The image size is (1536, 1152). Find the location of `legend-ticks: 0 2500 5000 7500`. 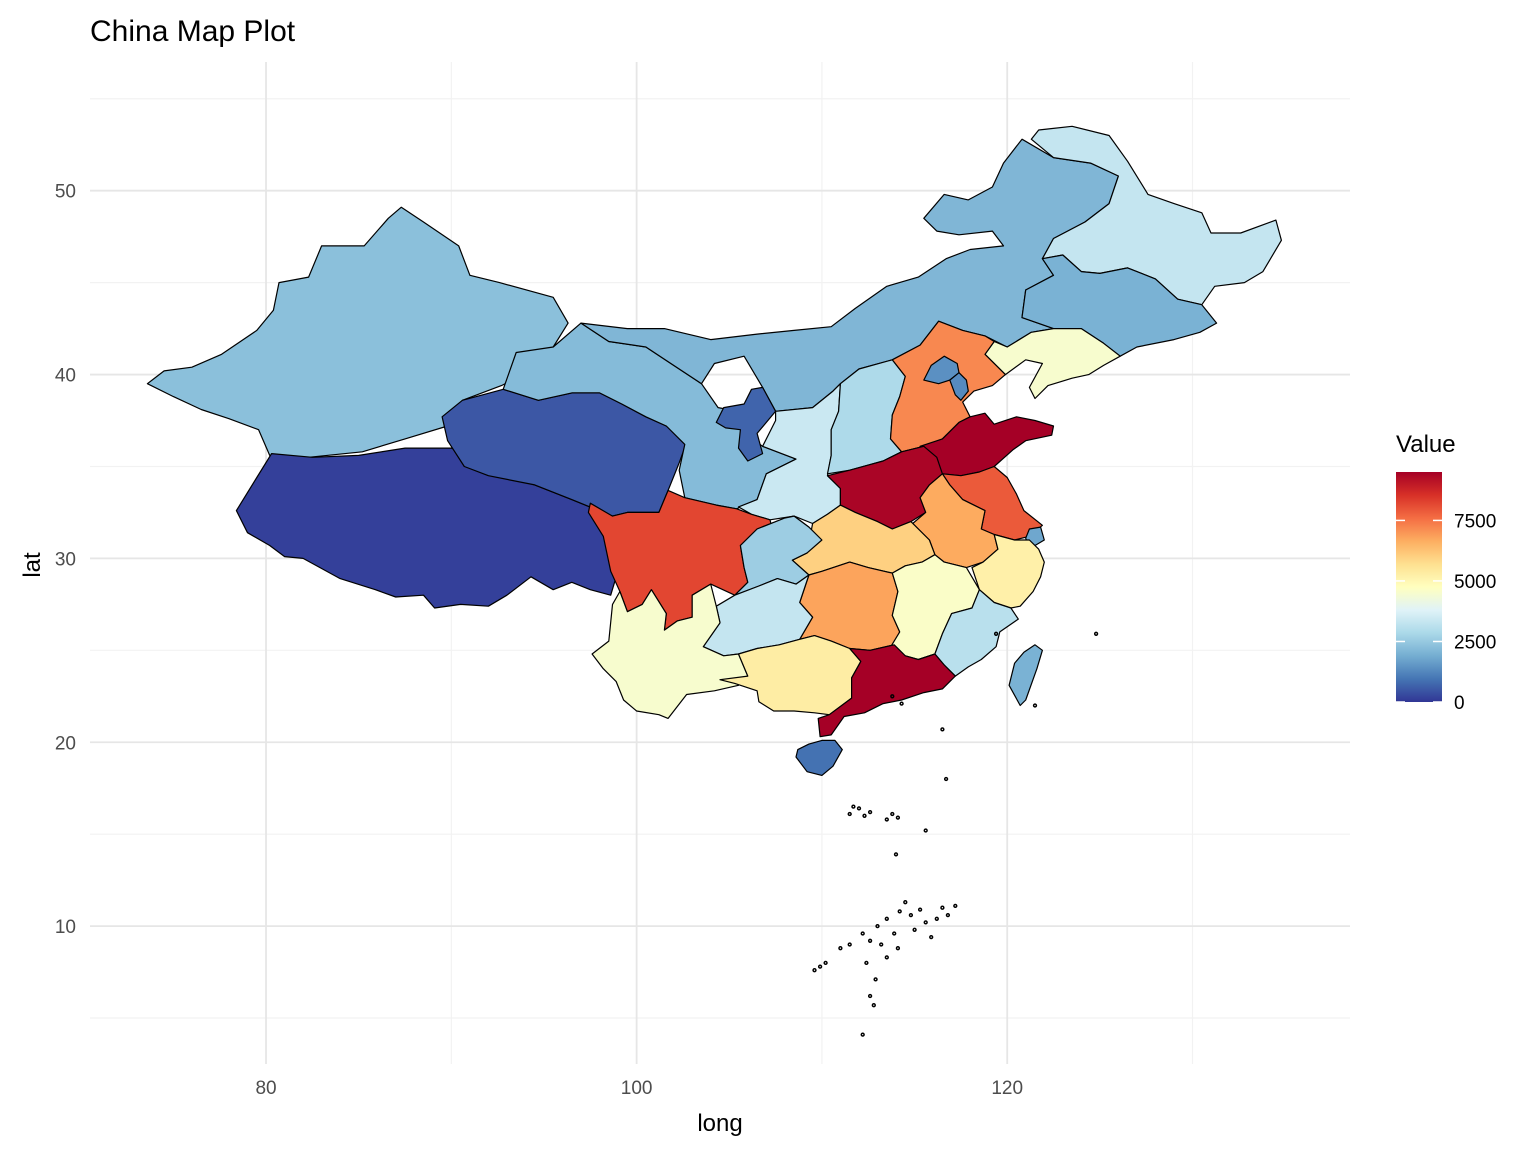

legend-ticks: 0 2500 5000 7500 is located at coordinates (1446, 612).